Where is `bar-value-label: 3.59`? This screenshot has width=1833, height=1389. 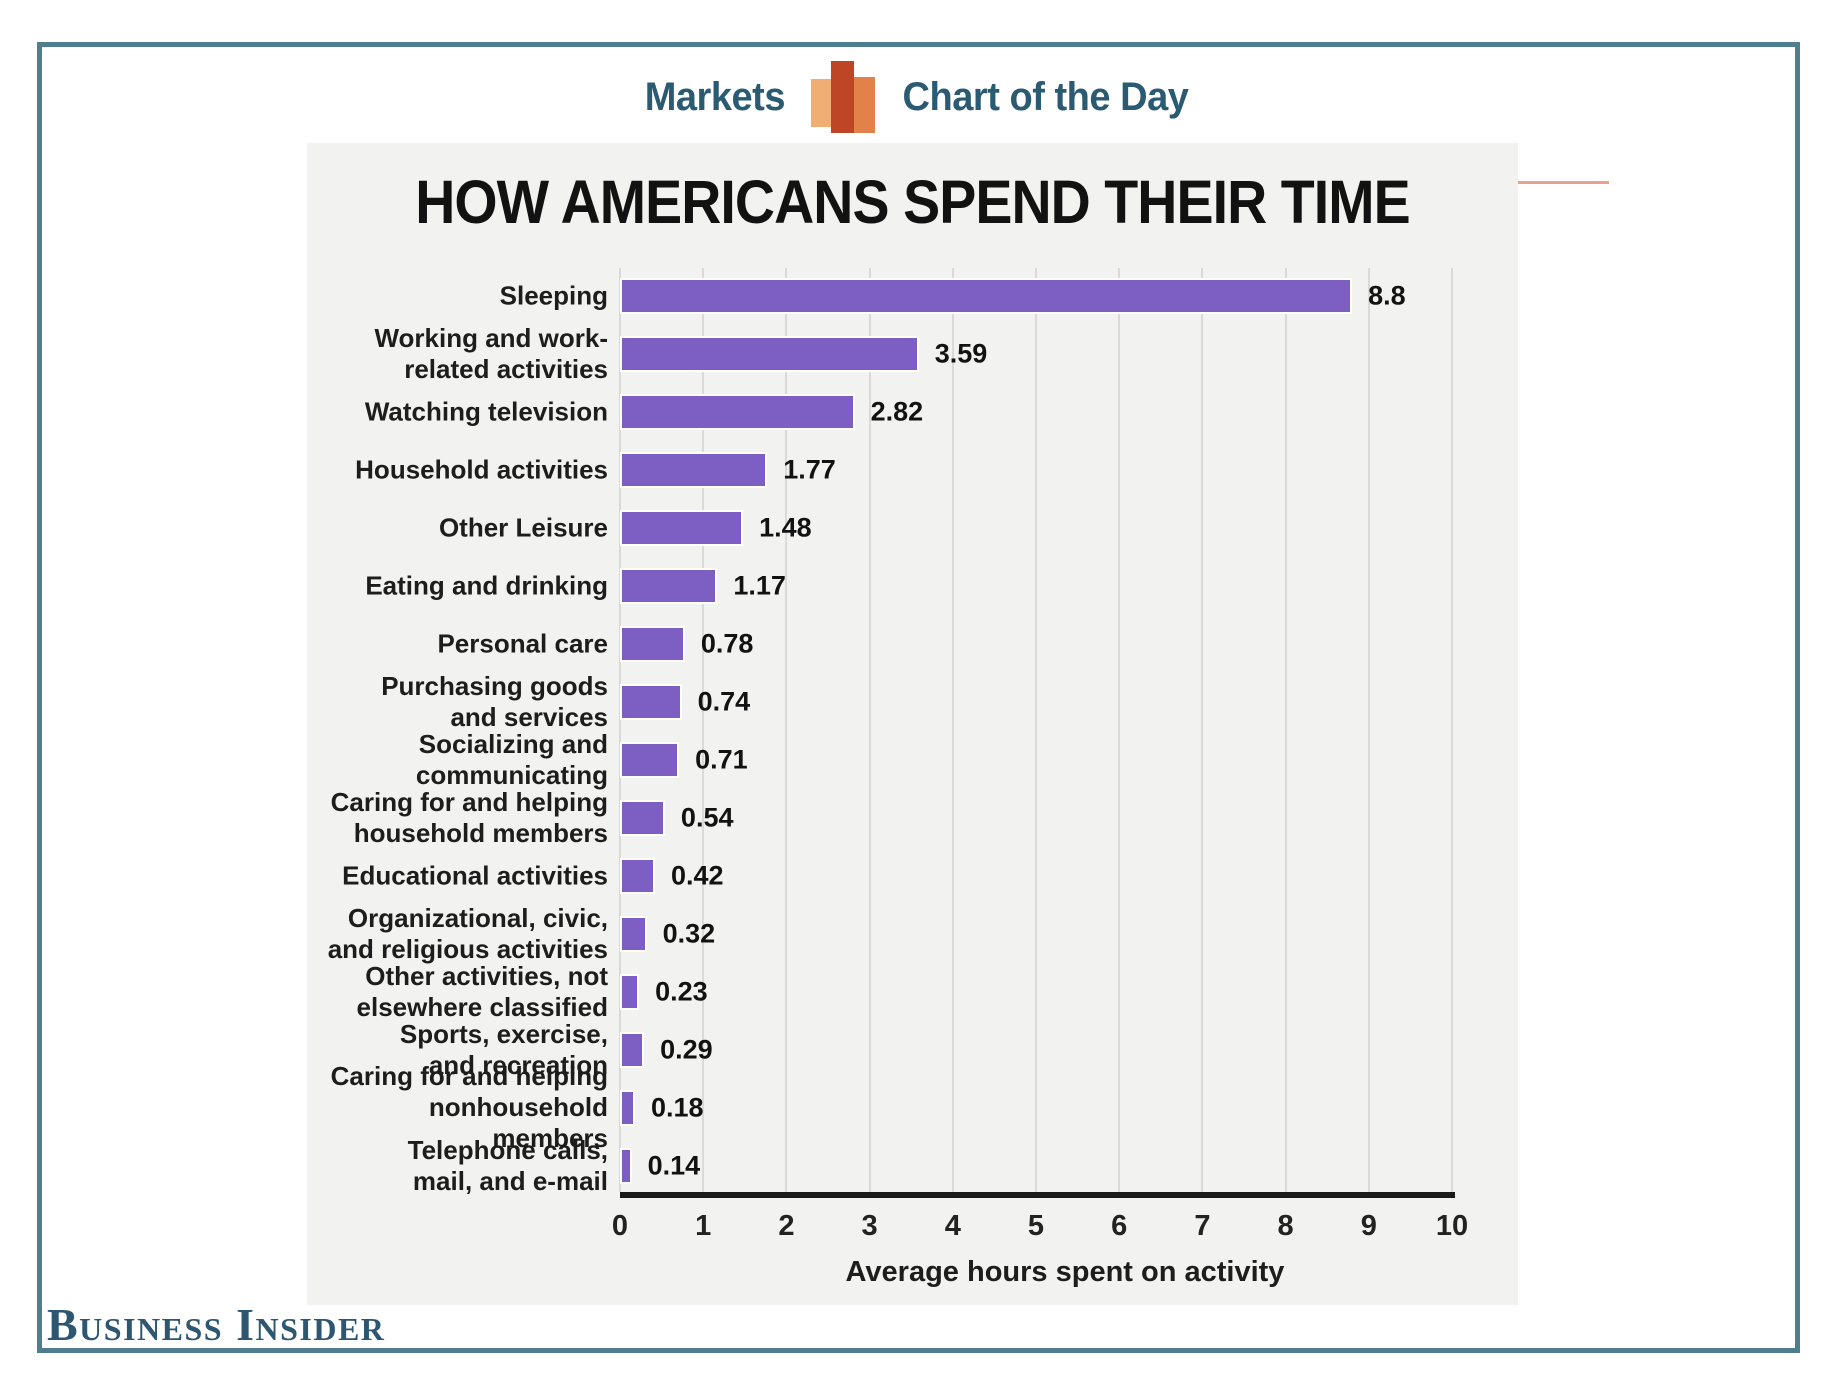
bar-value-label: 3.59 is located at coordinates (961, 353).